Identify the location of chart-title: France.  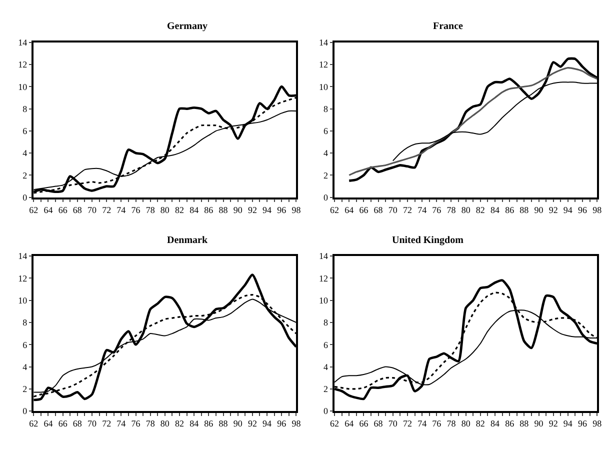
(448, 26).